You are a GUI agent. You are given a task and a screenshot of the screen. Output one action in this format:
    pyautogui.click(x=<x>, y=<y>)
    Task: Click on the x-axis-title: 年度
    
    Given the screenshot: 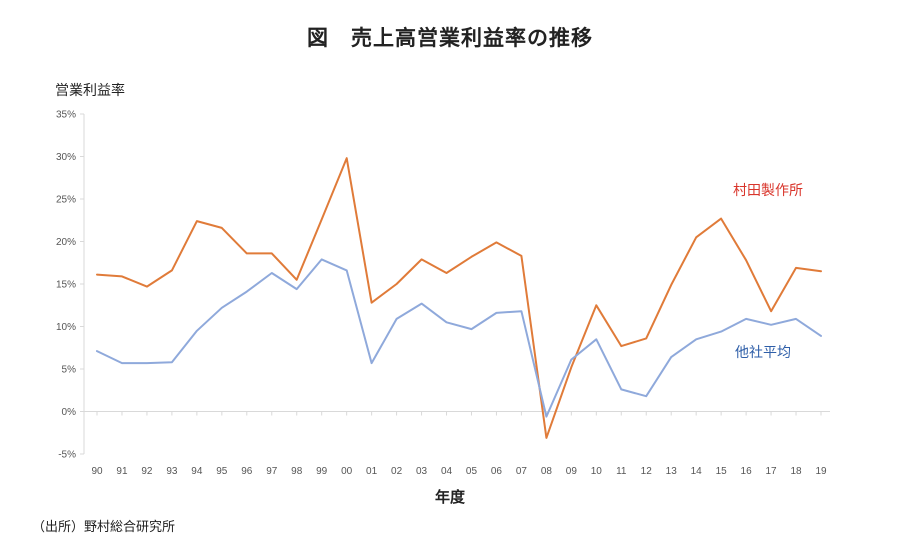 What is the action you would take?
    pyautogui.click(x=449, y=497)
    